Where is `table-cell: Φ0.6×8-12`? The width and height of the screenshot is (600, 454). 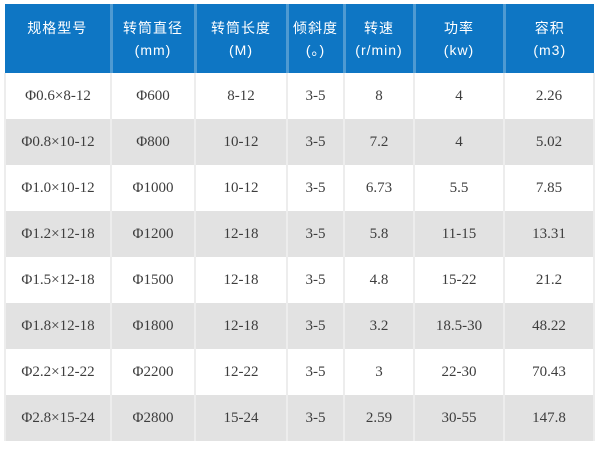 table-cell: Φ0.6×8-12 is located at coordinates (57, 96).